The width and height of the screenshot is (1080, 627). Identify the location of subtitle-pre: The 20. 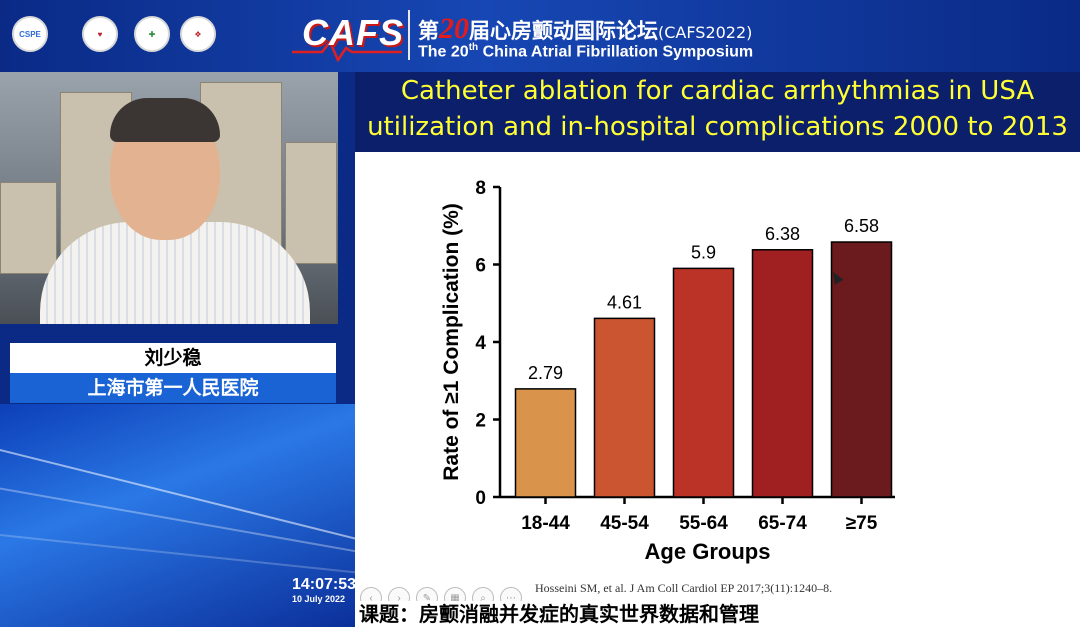
(443, 52).